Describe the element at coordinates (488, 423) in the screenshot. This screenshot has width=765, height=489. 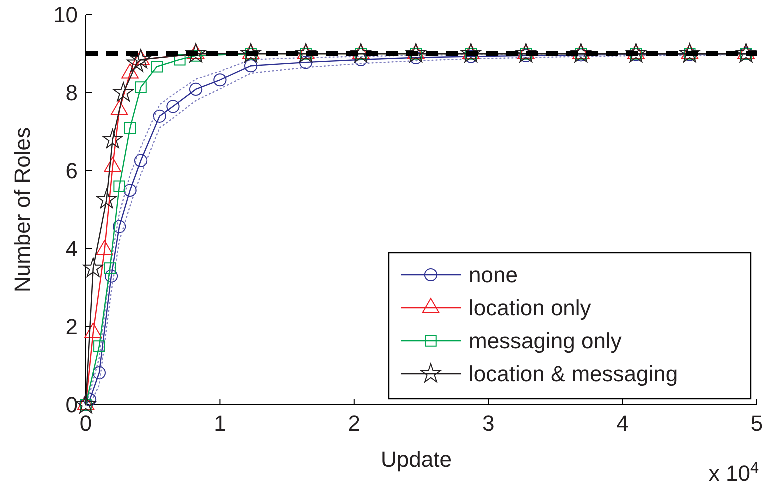
I see `x-tick-label: 3` at that location.